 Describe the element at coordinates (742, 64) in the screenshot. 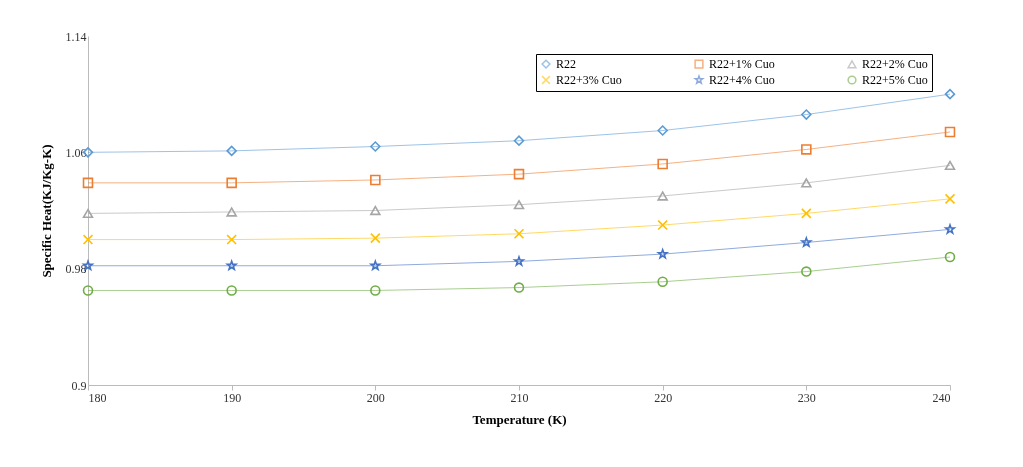

I see `legend-label: R22+1% Cuo` at that location.